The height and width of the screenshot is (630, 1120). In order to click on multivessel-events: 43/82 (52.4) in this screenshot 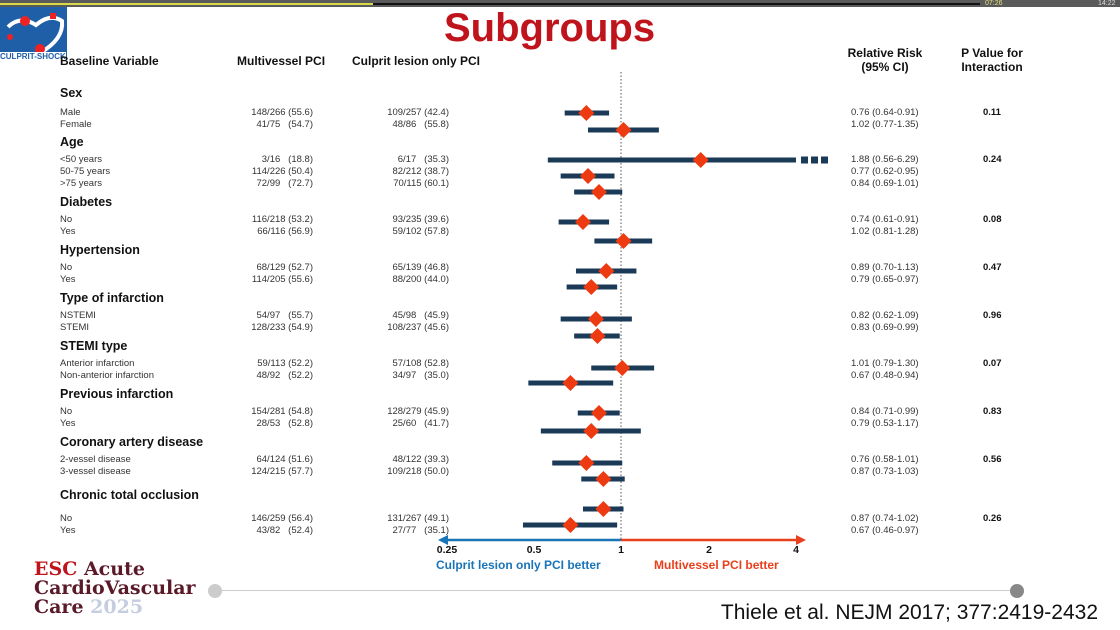, I will do `click(284, 530)`.